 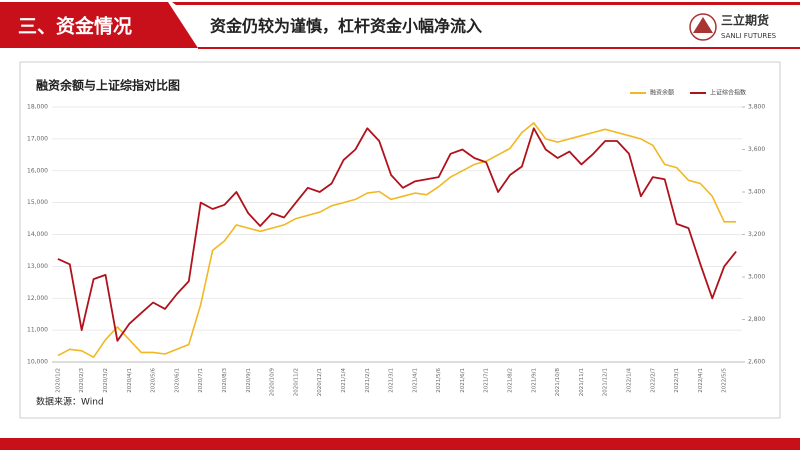 I want to click on x-tick-label: 2020/5/6, so click(x=154, y=380).